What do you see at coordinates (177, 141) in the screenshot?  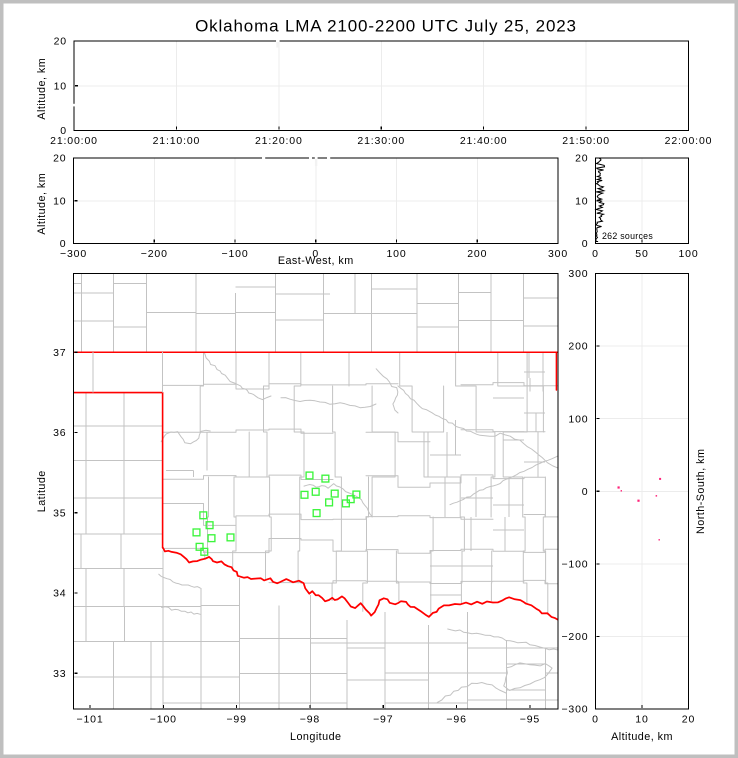 I see `svg-text: 21:10:00` at bounding box center [177, 141].